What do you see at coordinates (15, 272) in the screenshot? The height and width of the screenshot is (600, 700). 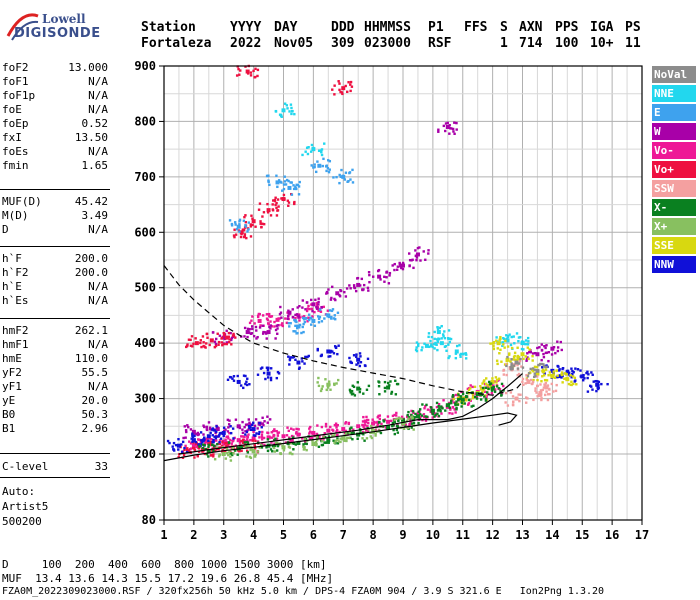 I see `param-key: h`F2` at bounding box center [15, 272].